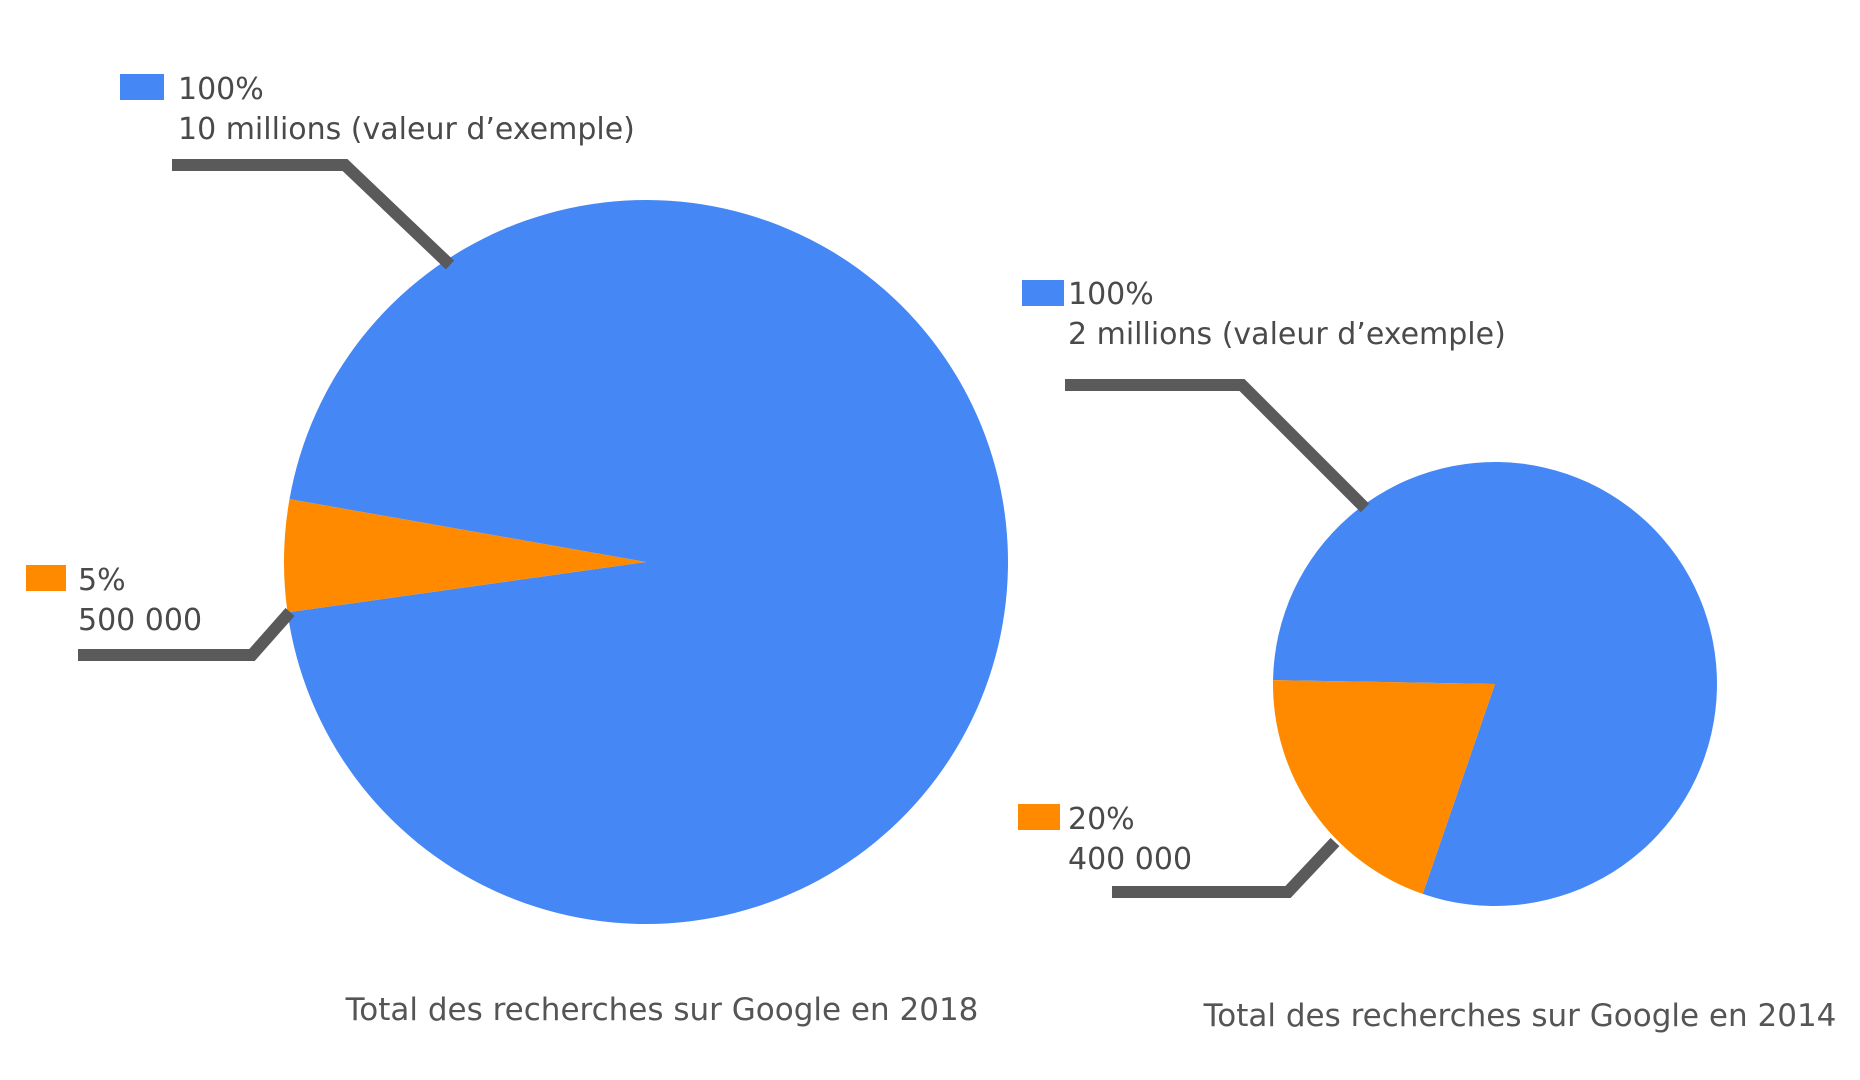 The height and width of the screenshot is (1080, 1860). Describe the element at coordinates (1111, 294) in the screenshot. I see `label-2014-total-percent: 100%` at that location.